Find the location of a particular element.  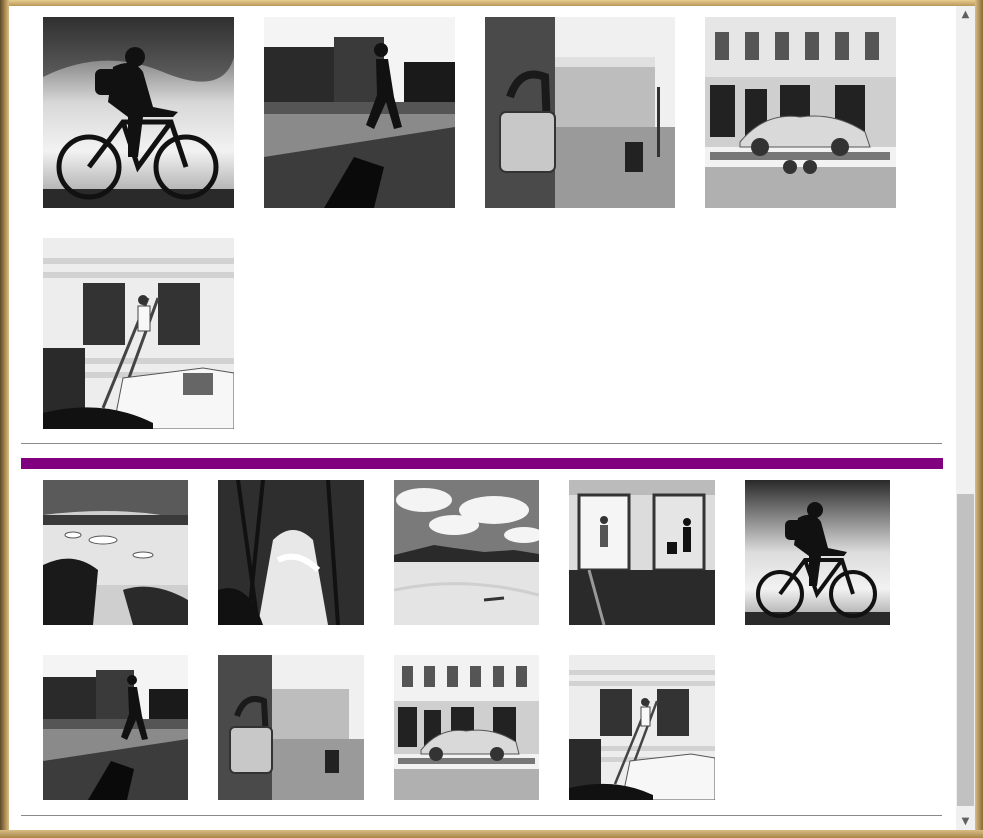

scroll-up-button: ▲ is located at coordinates (965, 14).